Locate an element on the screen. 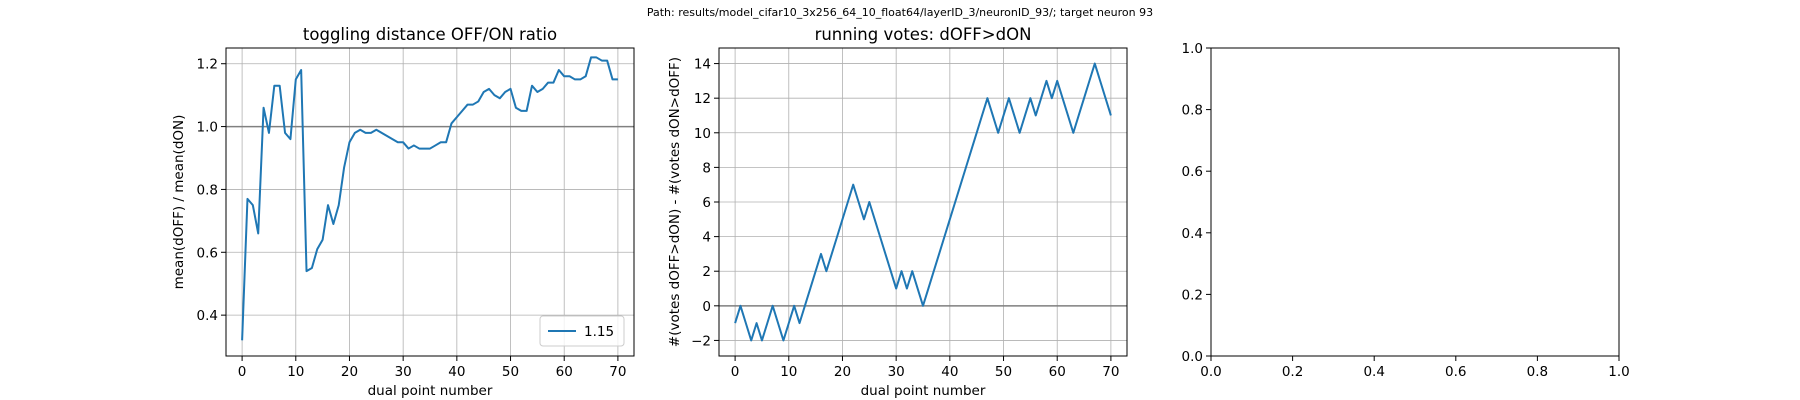  y-tick-label: 4 is located at coordinates (706, 238).